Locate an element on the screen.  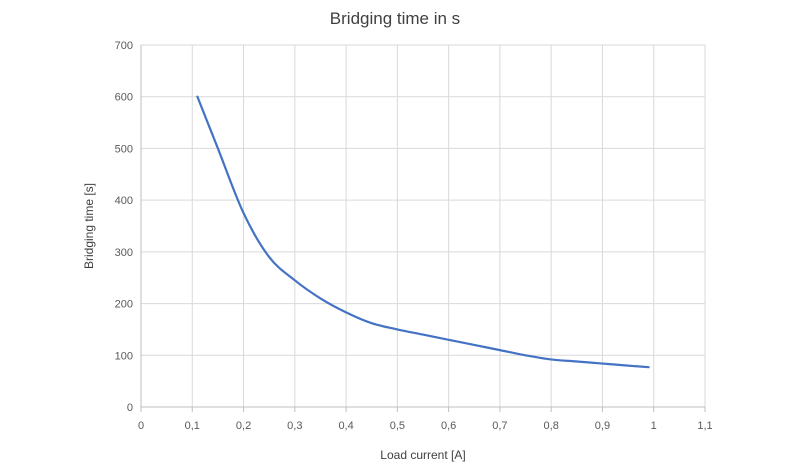
y-tick-label: 200 is located at coordinates (124, 305).